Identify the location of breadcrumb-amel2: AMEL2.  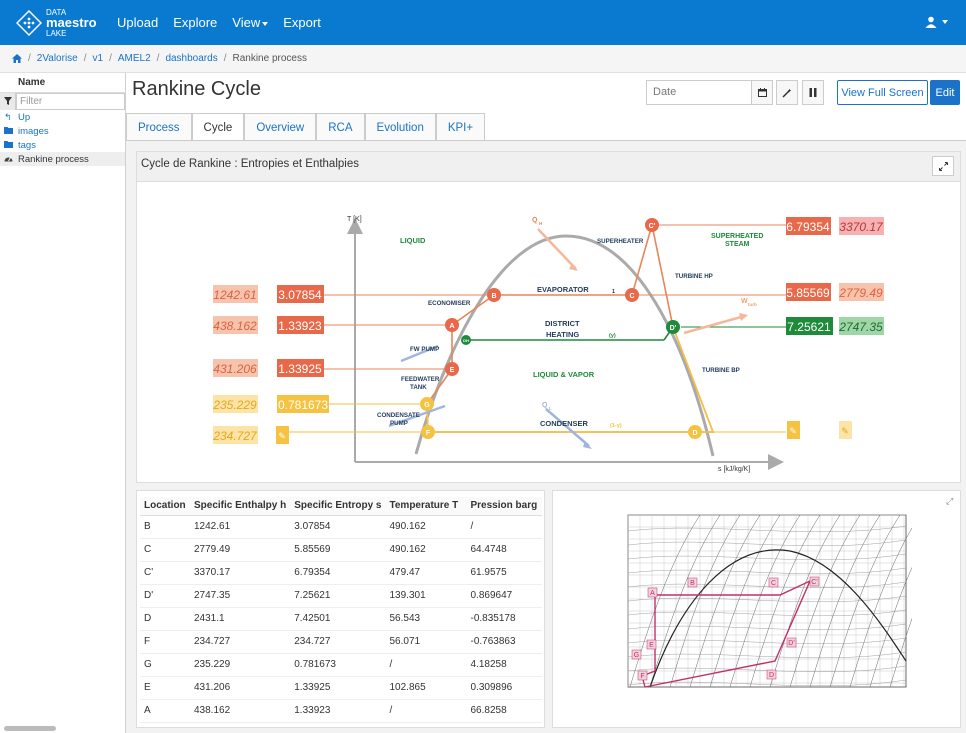
(134, 58).